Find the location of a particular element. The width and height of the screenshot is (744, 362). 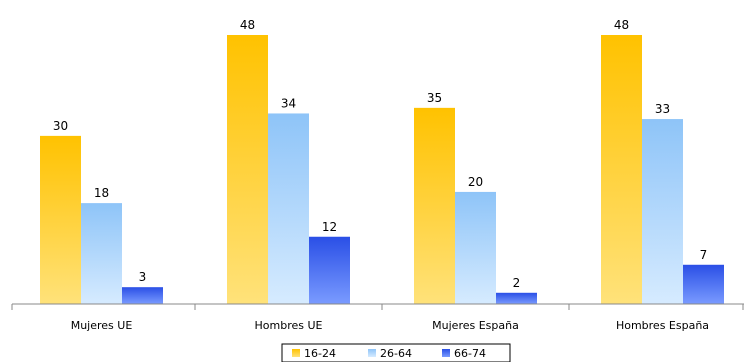

value-label-hombres-ue-16-24: 48 is located at coordinates (247, 25).